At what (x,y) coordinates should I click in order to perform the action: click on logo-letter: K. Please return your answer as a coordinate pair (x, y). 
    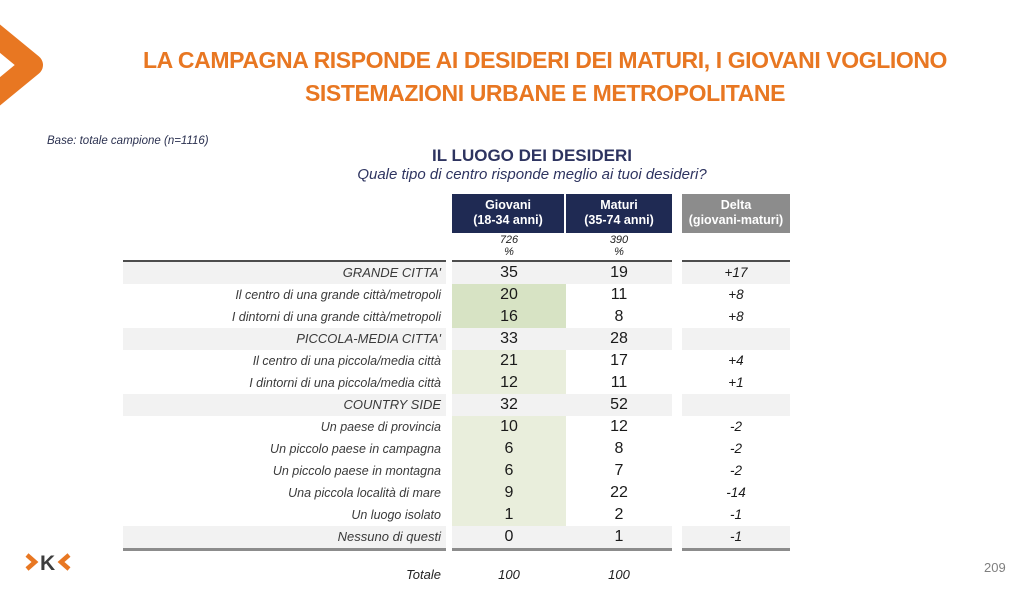
    Looking at the image, I should click on (47, 563).